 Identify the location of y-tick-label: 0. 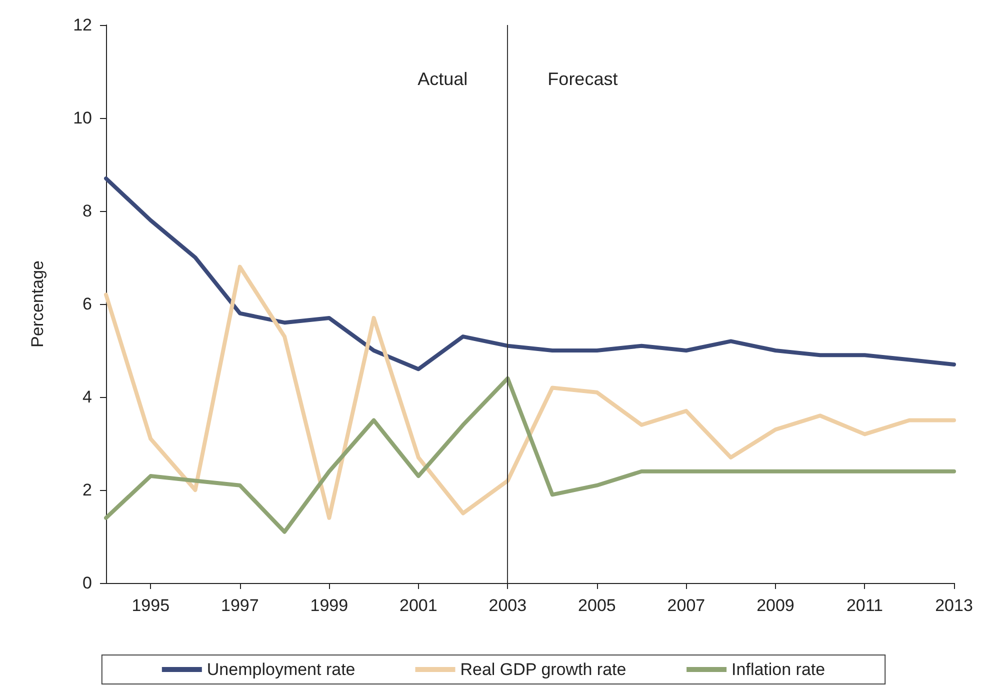
(87, 583).